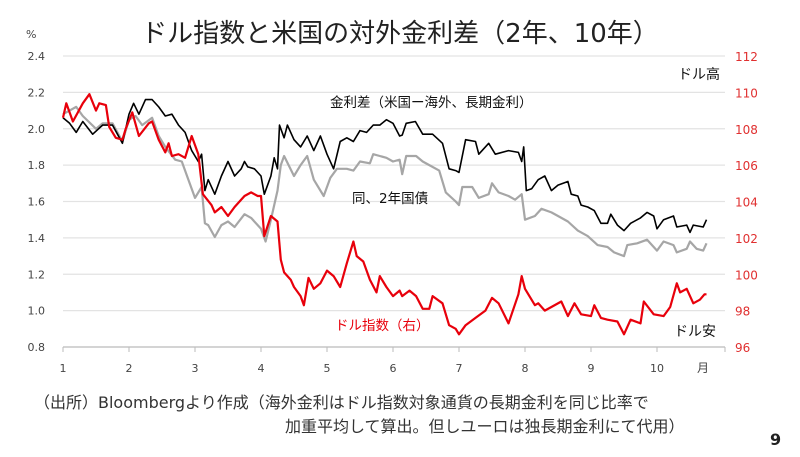 This screenshot has width=800, height=457. Describe the element at coordinates (746, 239) in the screenshot. I see `y-right-tick-label: 102` at that location.